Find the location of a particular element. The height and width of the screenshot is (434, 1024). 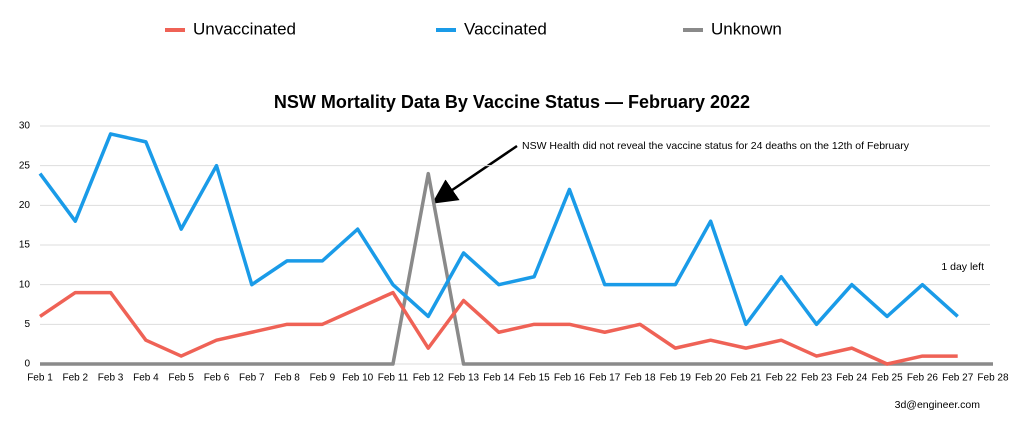

y-tick-label: 0 is located at coordinates (27, 364).